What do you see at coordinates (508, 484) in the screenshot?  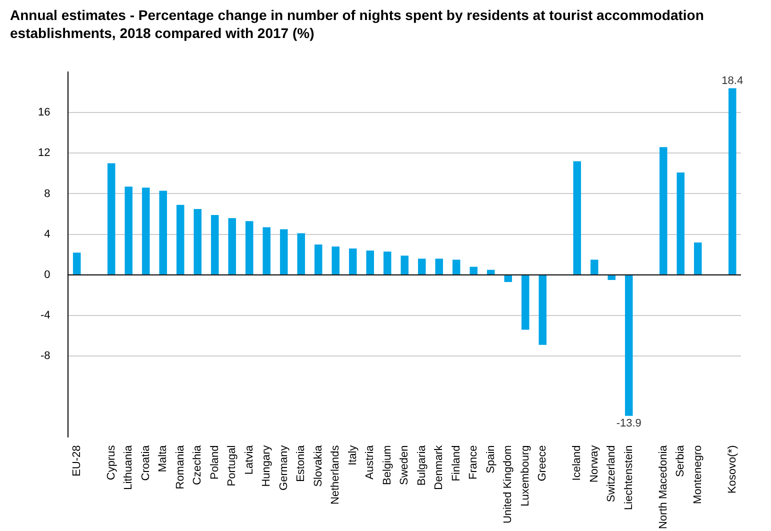 I see `x-tick-label: United Kingdom` at bounding box center [508, 484].